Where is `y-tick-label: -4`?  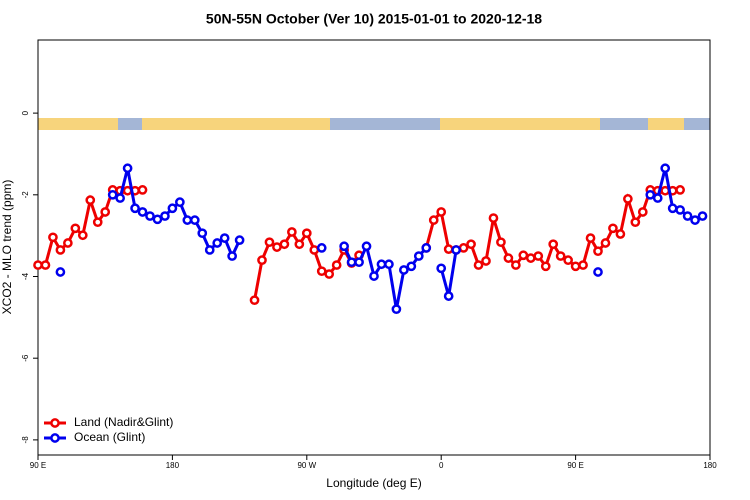
y-tick-label: -4 is located at coordinates (25, 276).